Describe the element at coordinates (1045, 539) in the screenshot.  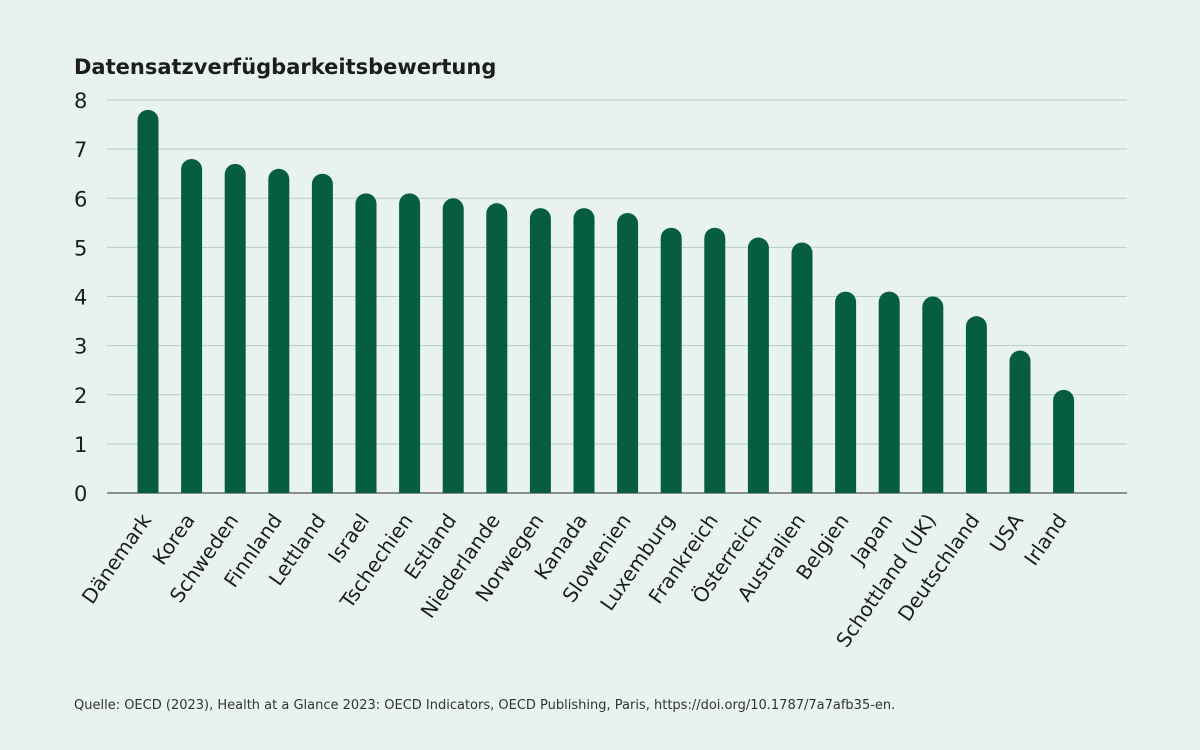
I see `x-tick-label: Irland` at that location.